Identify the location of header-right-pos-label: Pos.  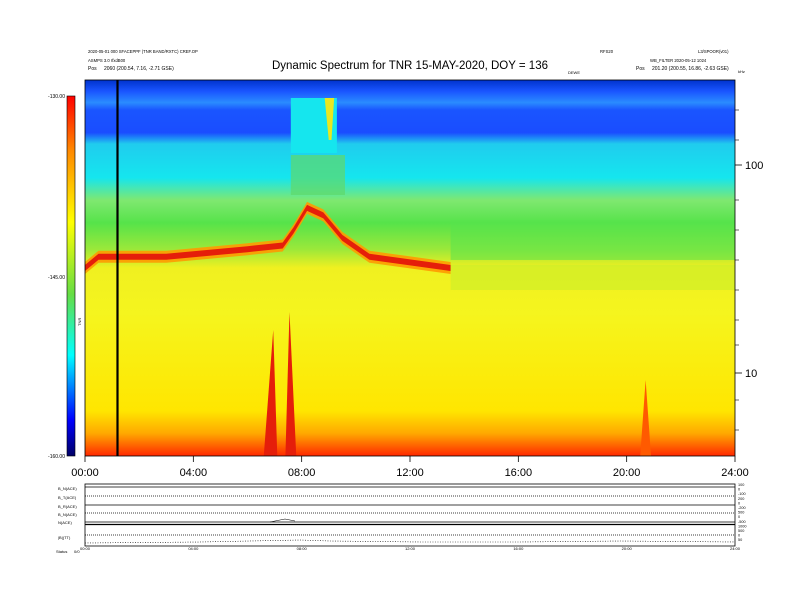
(640, 69).